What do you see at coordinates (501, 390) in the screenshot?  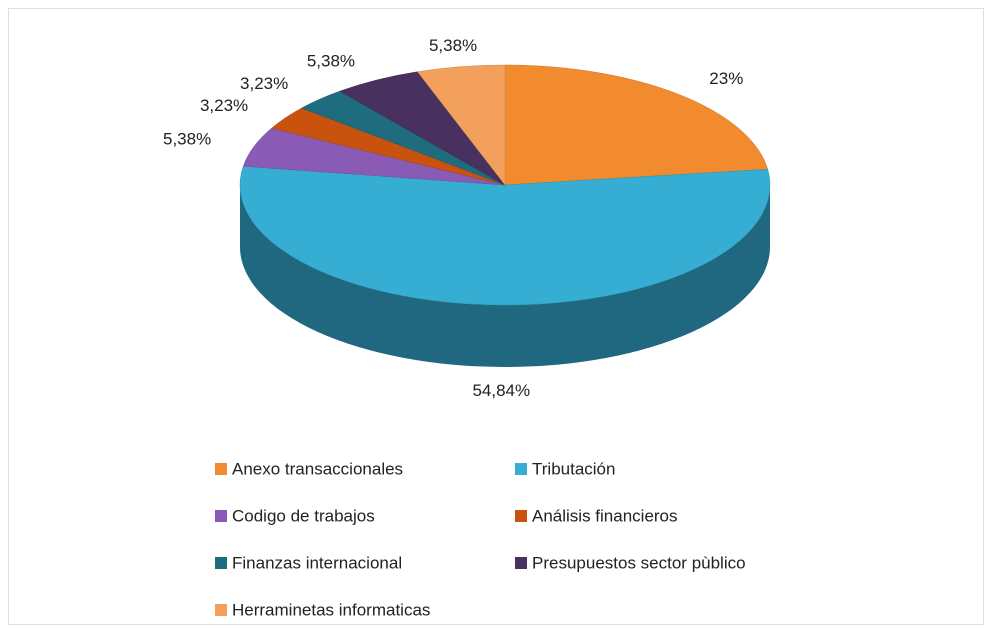 I see `data-label: 54,84%` at bounding box center [501, 390].